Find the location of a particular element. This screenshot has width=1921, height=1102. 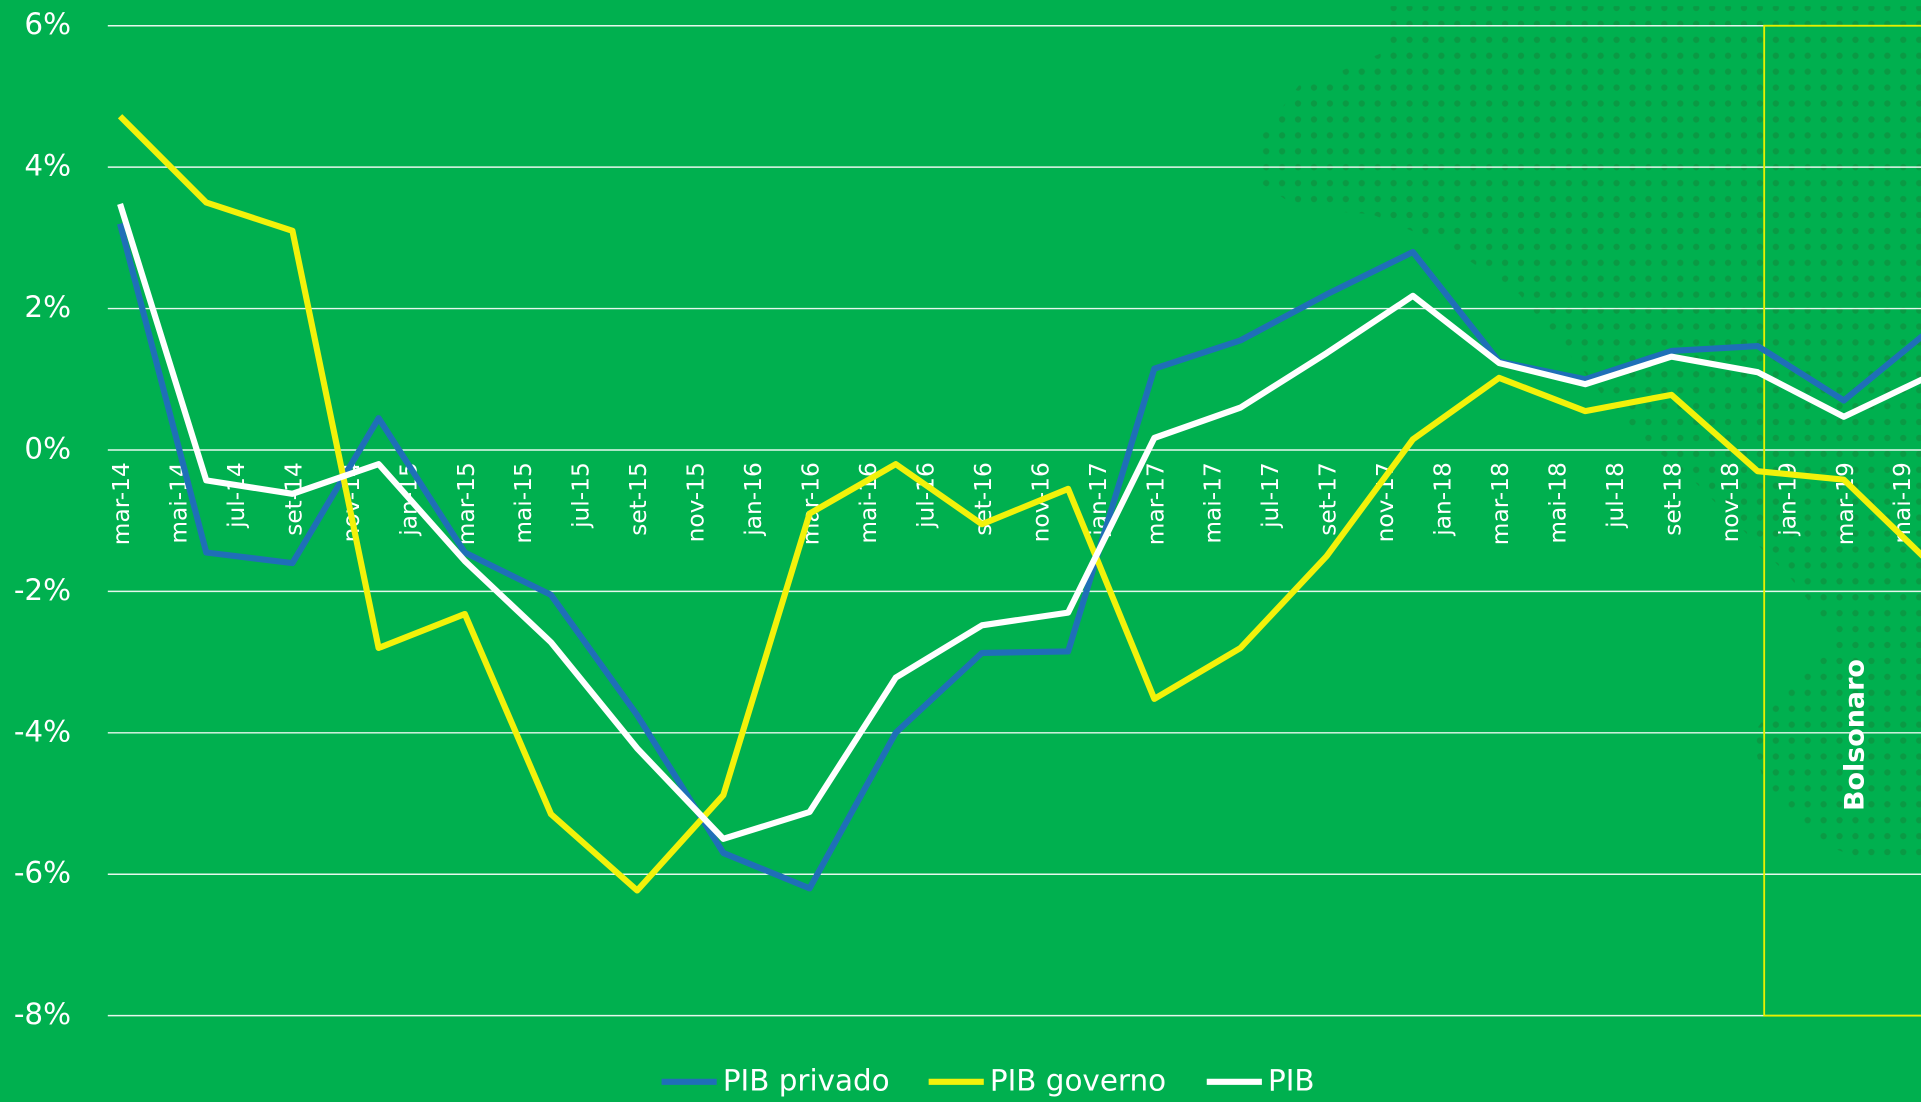

x-tick-label: mar-15 is located at coordinates (466, 503).